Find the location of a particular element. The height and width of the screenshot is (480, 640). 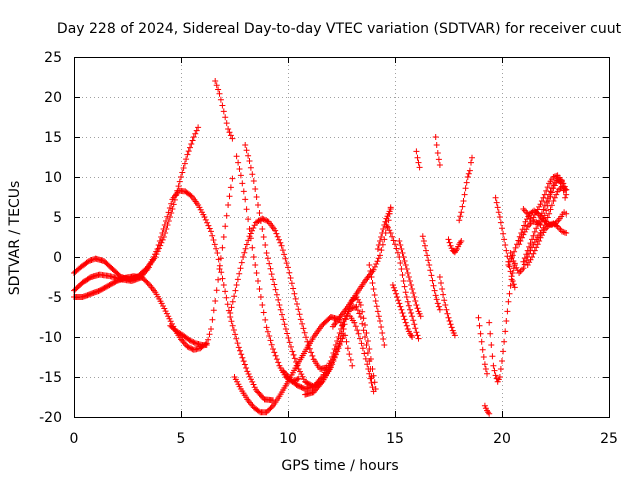

x-axis-label: GPS time / hours is located at coordinates (339, 466).